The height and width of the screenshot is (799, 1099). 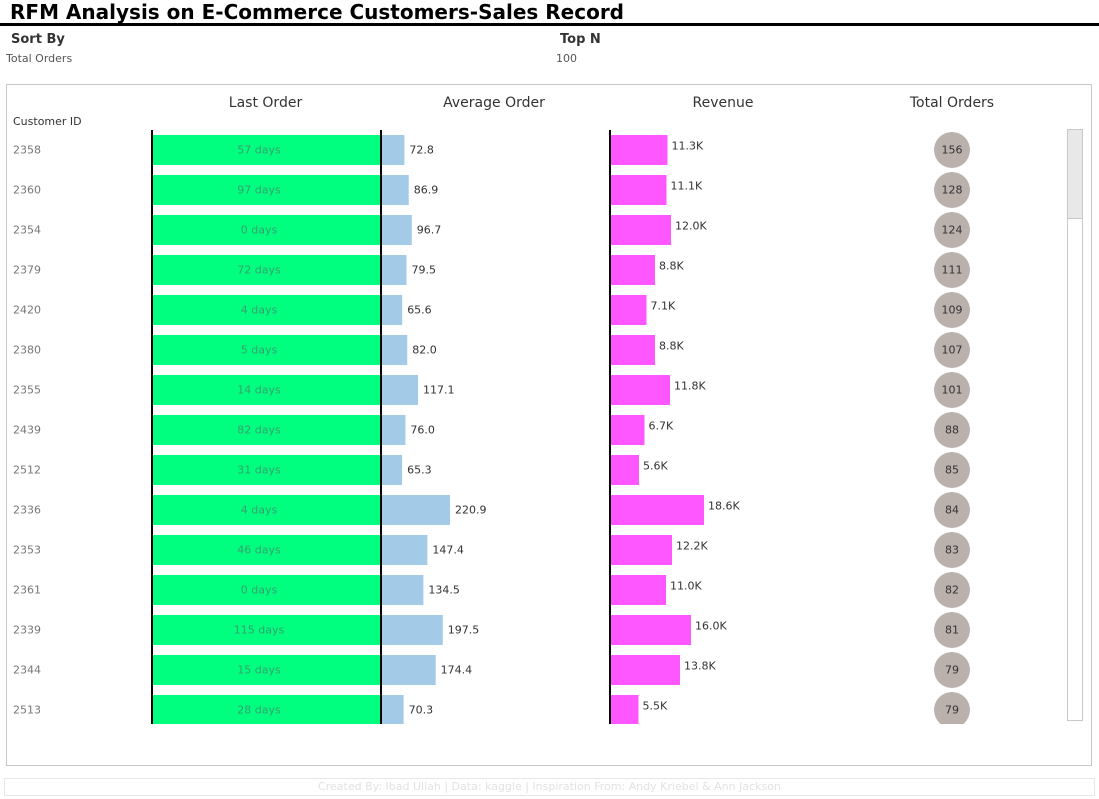 I want to click on revenue-label: 8.8K, so click(x=671, y=266).